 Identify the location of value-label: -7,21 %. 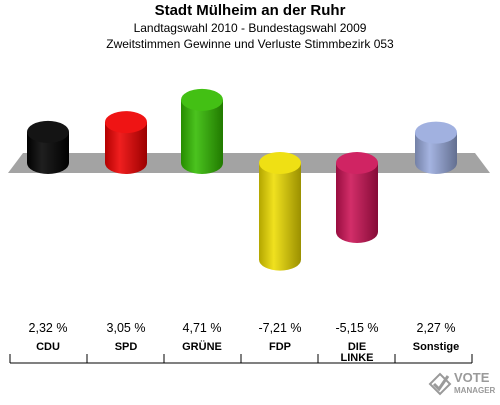
(279, 328).